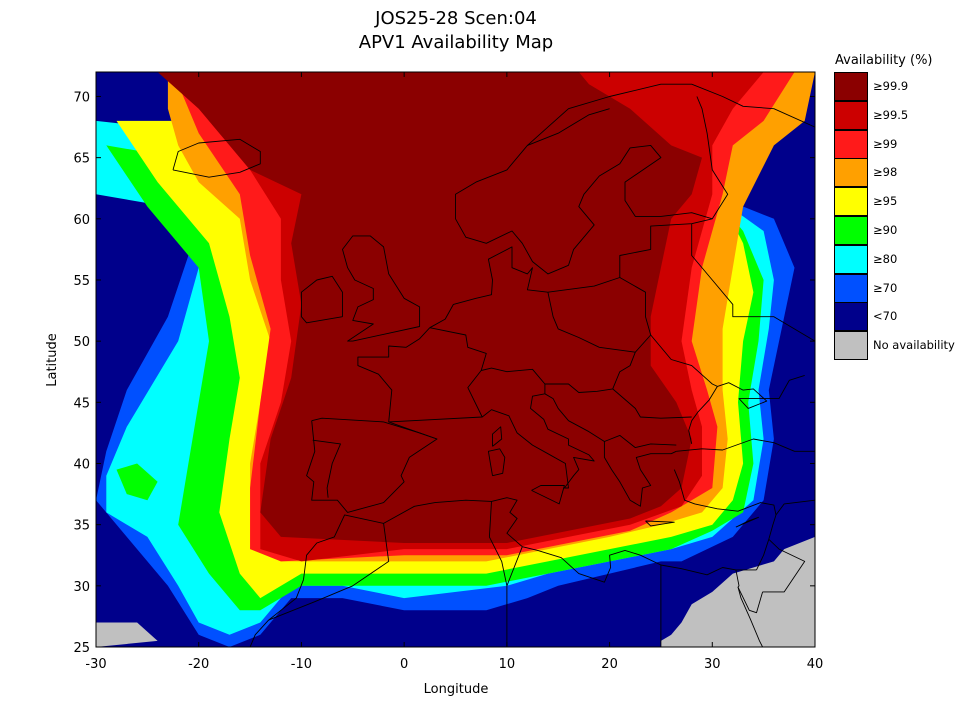 This screenshot has height=720, width=960. I want to click on coastline-balkan-adriatic, so click(610, 450).